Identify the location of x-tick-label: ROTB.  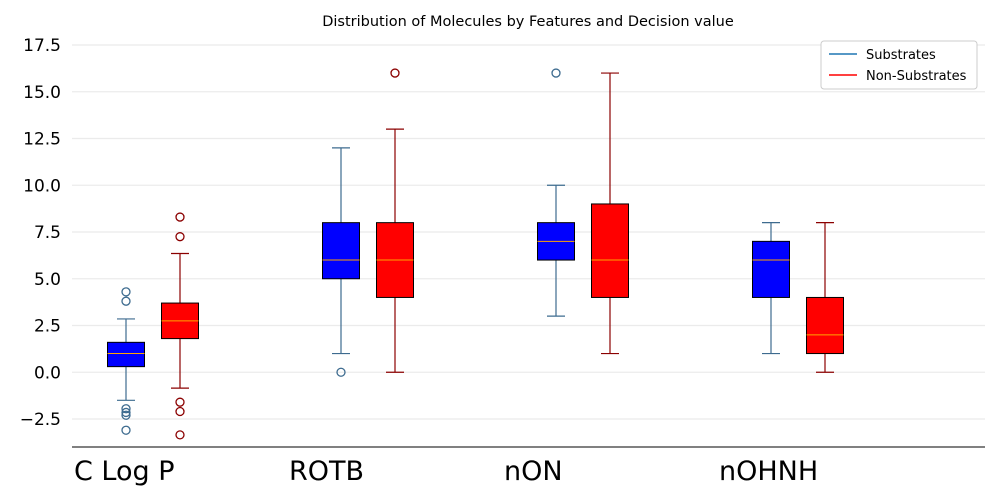
(326, 471).